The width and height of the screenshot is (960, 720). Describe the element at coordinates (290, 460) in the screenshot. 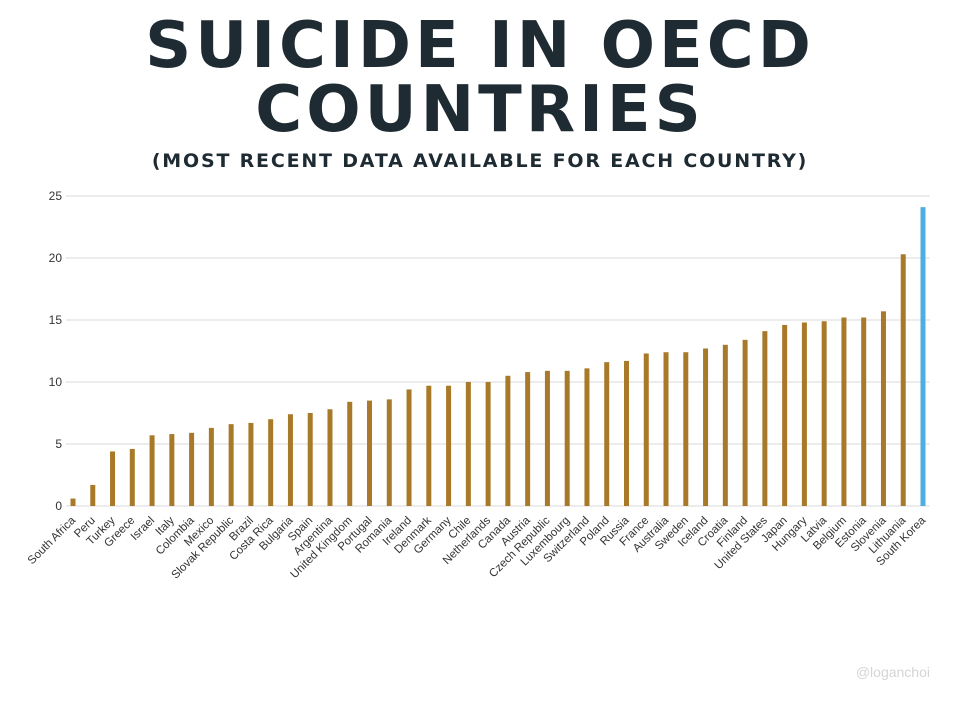

I see `bar-bulgaria` at that location.